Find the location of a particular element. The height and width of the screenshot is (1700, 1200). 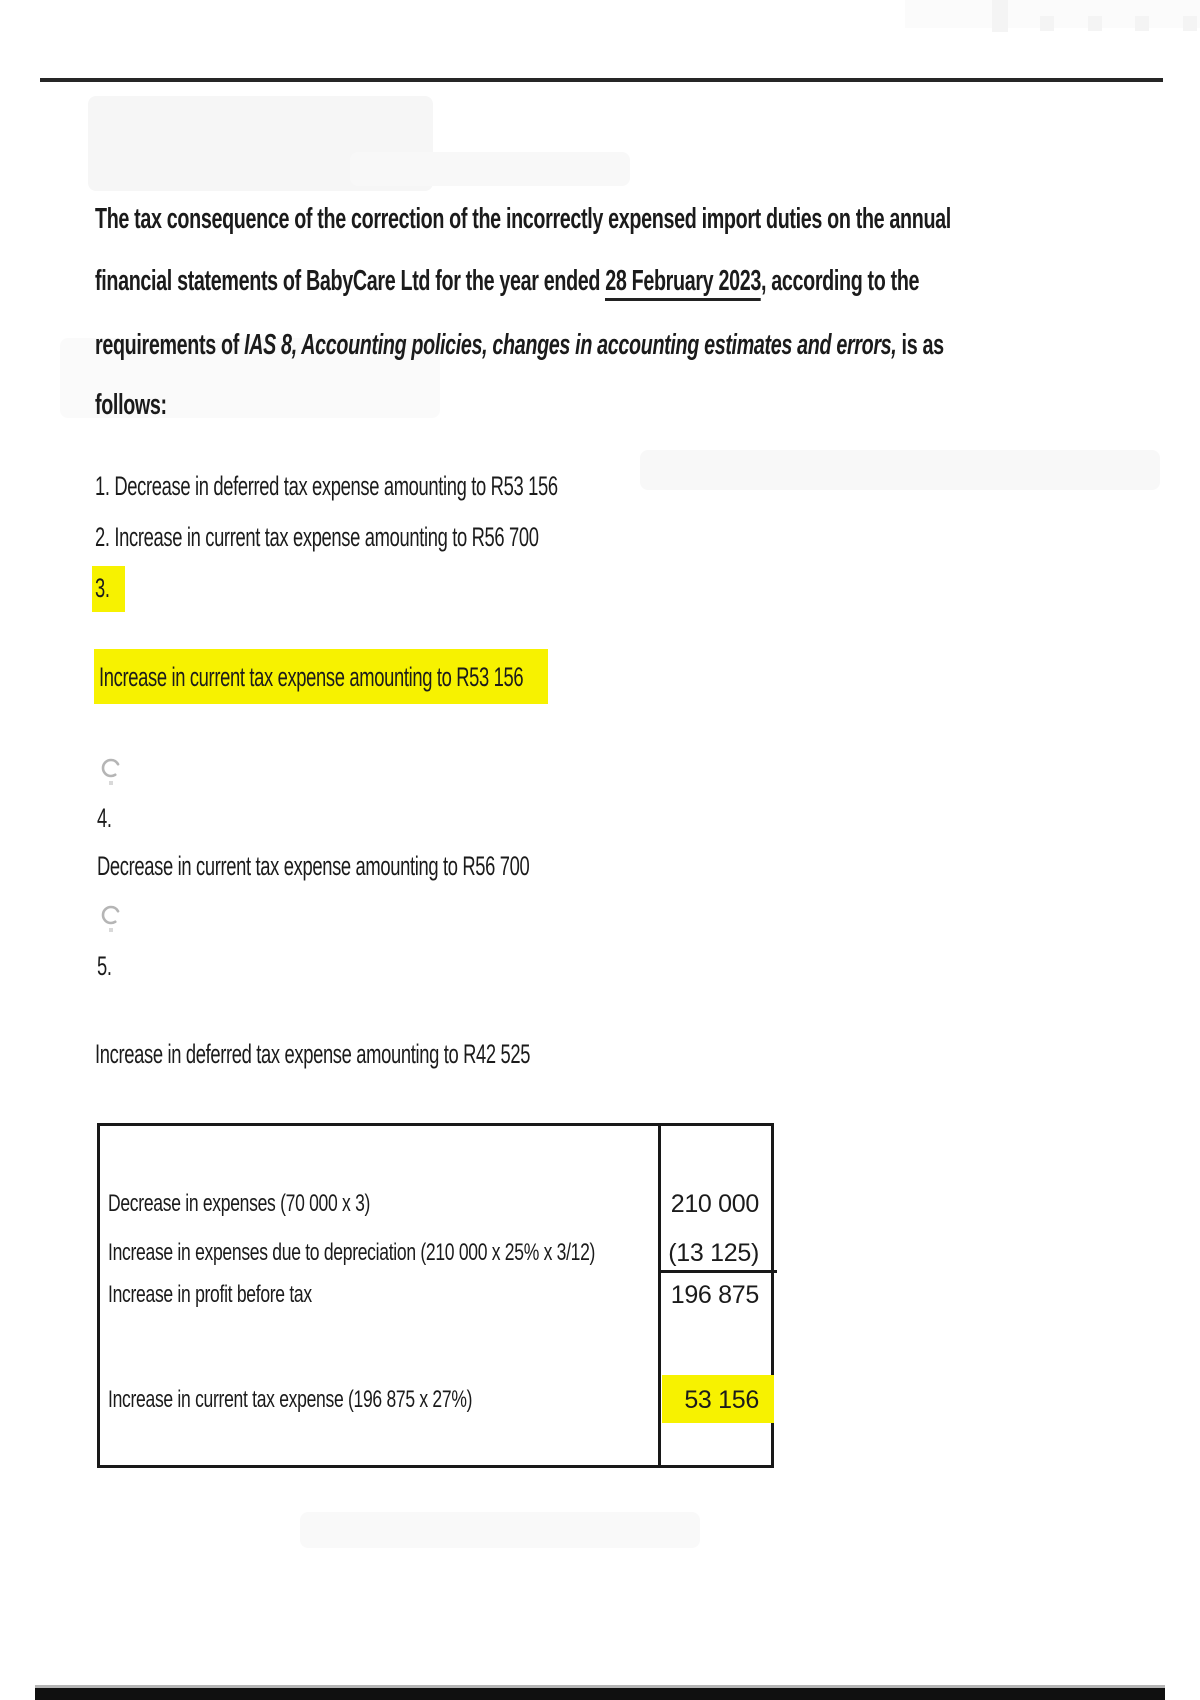

option-item-4-number: 4. is located at coordinates (108, 818).